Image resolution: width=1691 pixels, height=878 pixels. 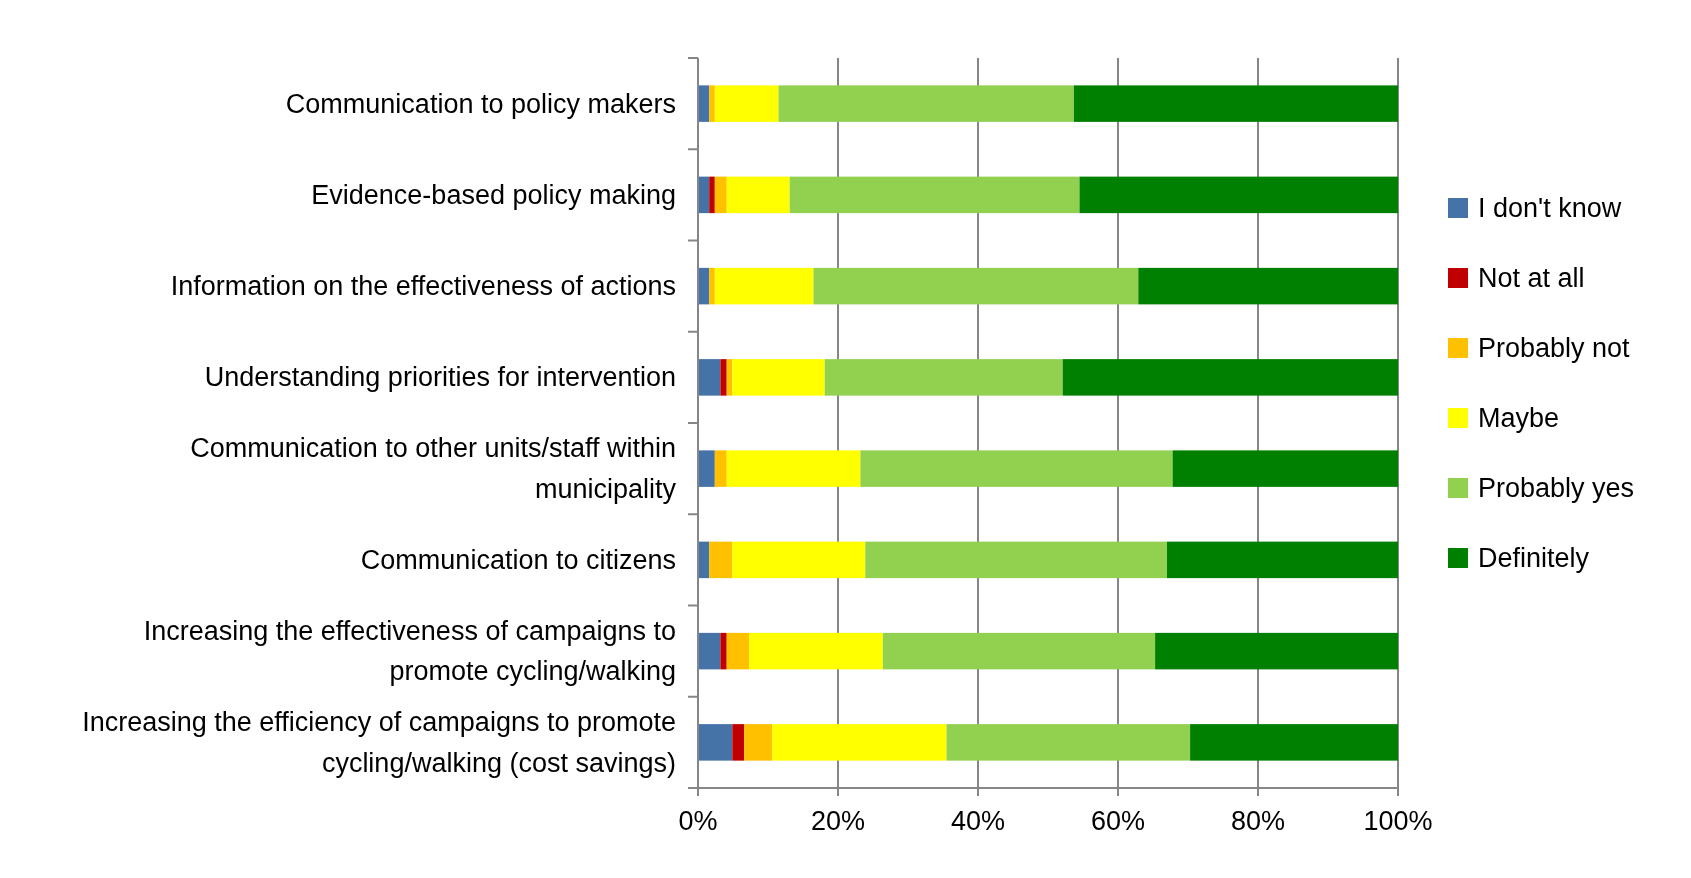 What do you see at coordinates (838, 821) in the screenshot?
I see `x-tick-label: 20%` at bounding box center [838, 821].